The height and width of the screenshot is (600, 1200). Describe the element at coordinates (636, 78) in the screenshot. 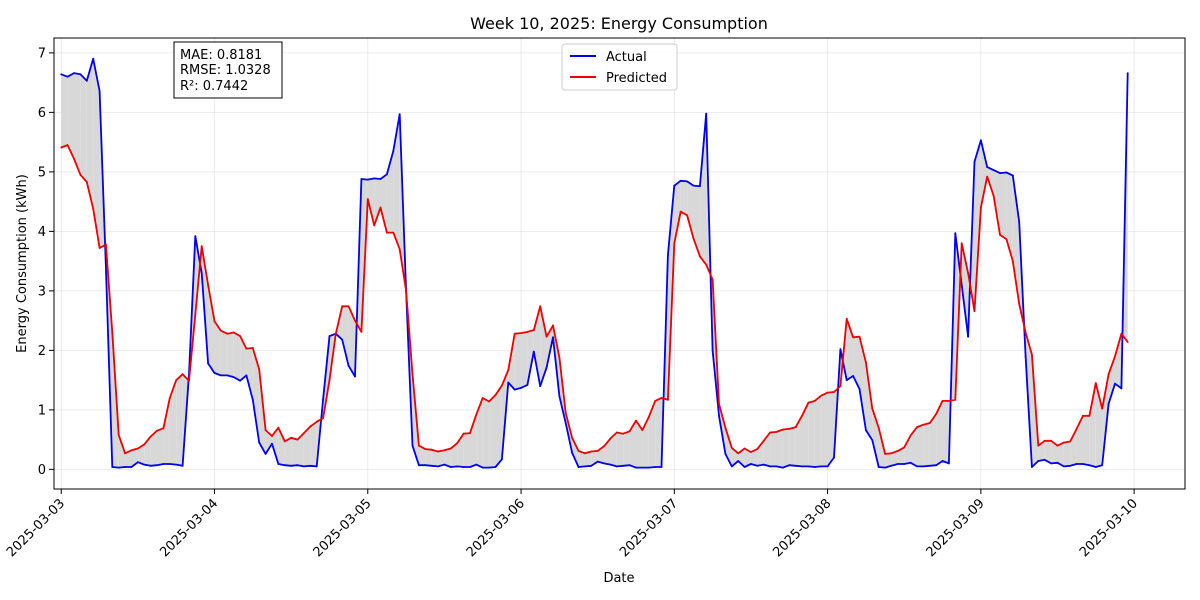

I see `legend-label-predicted: Predicted` at that location.